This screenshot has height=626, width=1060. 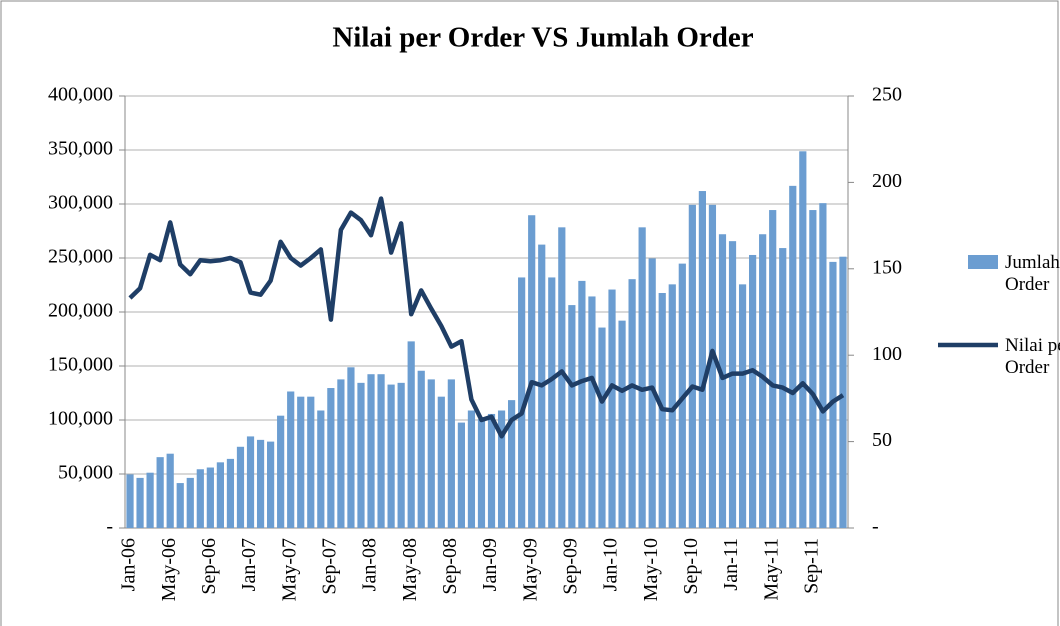 I want to click on legend-entry: Jumlah Order, so click(x=1032, y=273).